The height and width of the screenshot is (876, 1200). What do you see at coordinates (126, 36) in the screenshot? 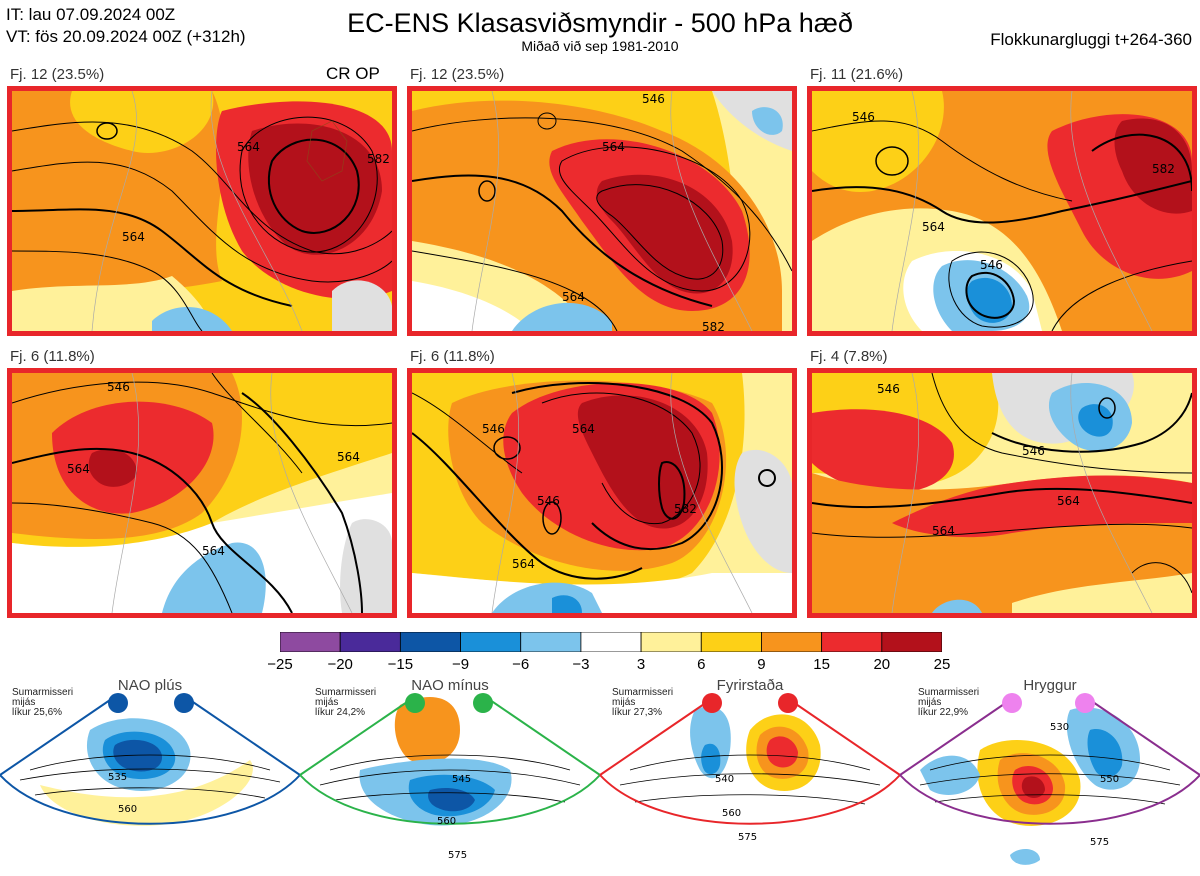
I see `vt-line: VT: fös 20.09.2024 00Z (+312h)` at bounding box center [126, 36].